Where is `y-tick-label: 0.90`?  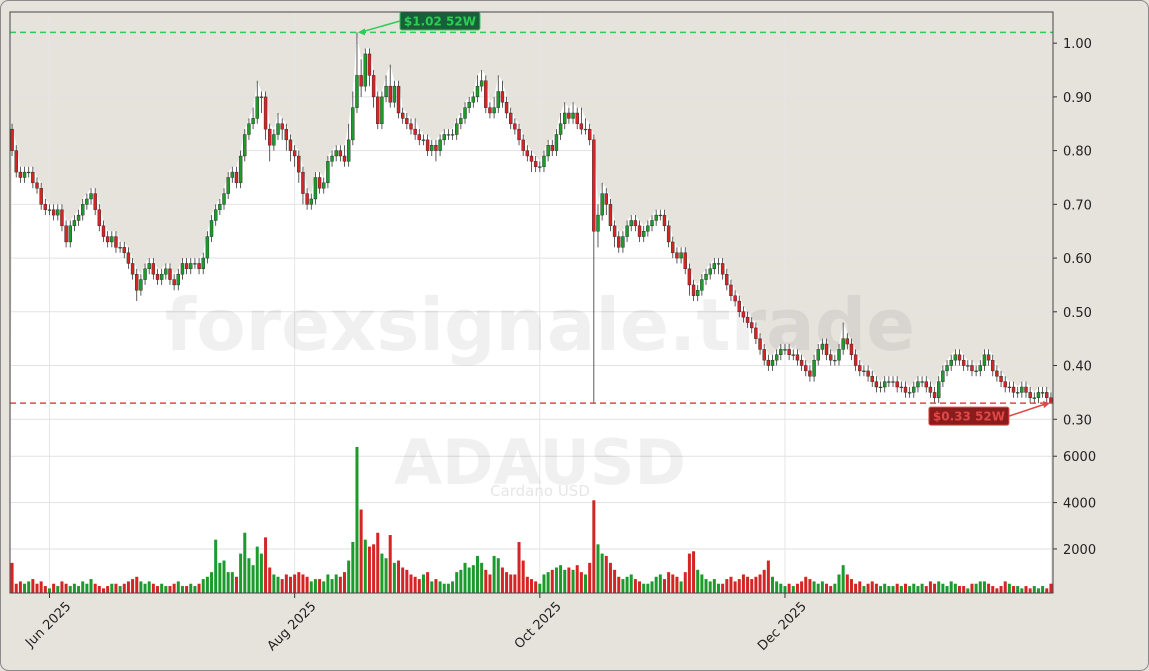 y-tick-label: 0.90 is located at coordinates (1077, 98).